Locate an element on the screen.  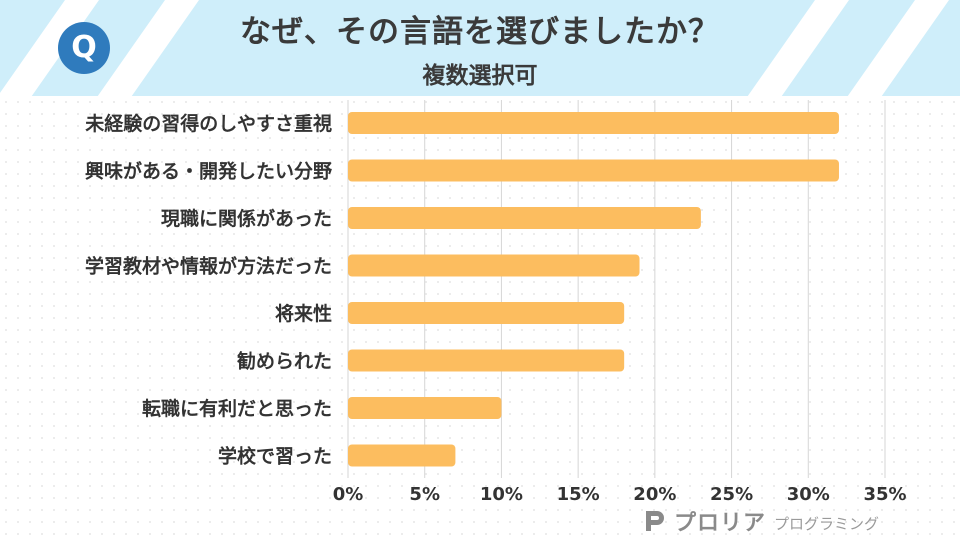
category-label: 学習教材や情報が方法だった is located at coordinates (208, 266).